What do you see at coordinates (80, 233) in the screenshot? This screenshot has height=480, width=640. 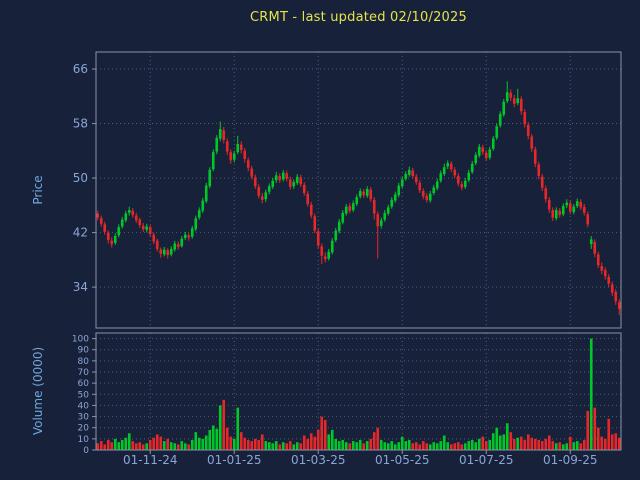 I see `price-tick-label: 42` at bounding box center [80, 233].